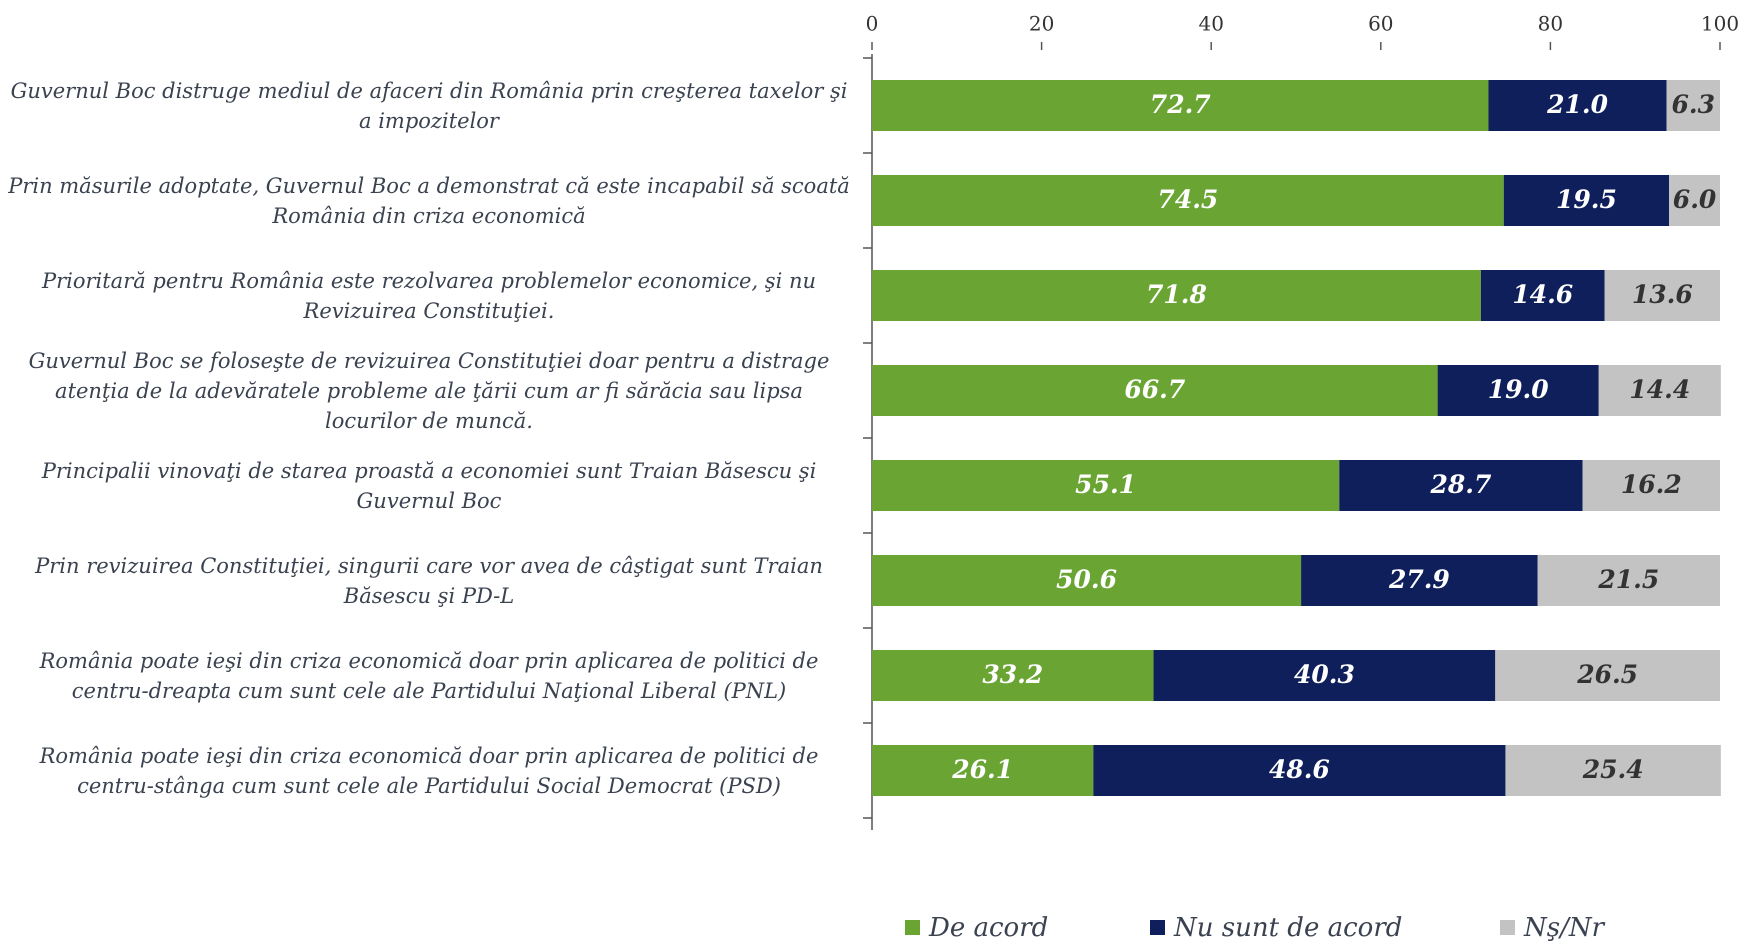  I want to click on value-label: 74.5, so click(1187, 199).